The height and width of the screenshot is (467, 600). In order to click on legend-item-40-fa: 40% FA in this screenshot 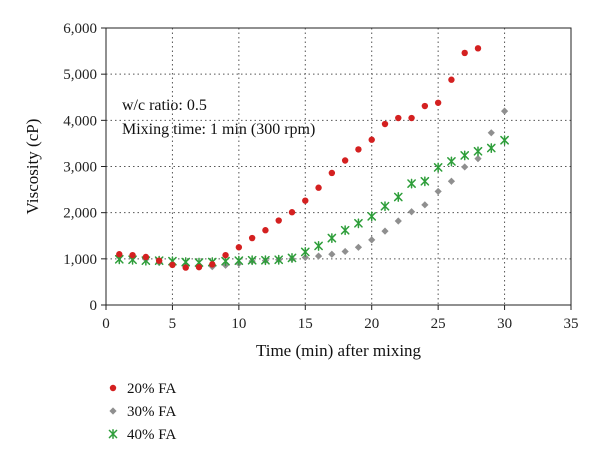, I will do `click(142, 435)`.